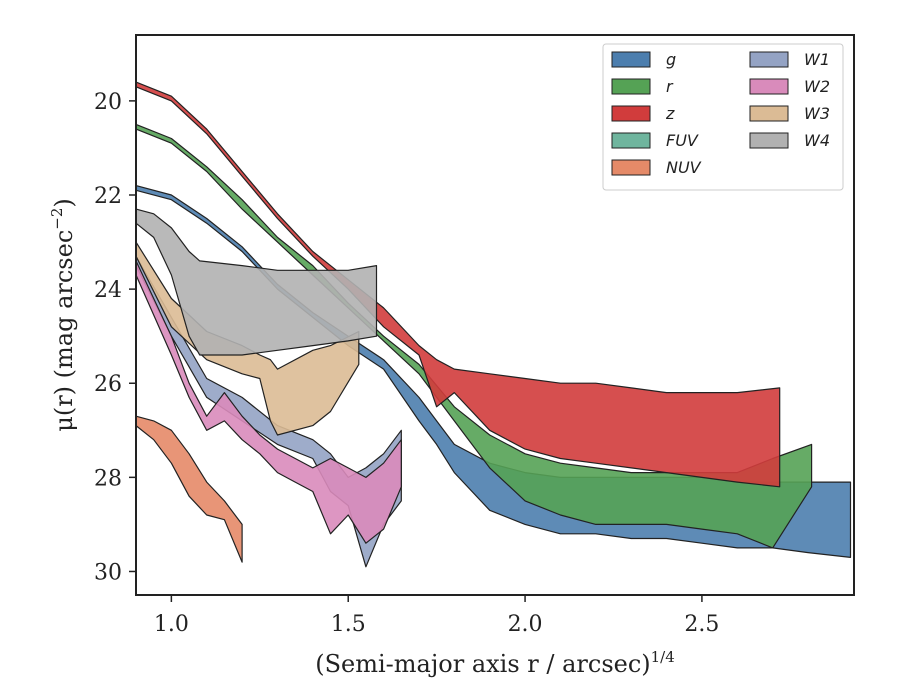 The width and height of the screenshot is (900, 700). Describe the element at coordinates (817, 113) in the screenshot. I see `legend-label-w3: W3` at that location.